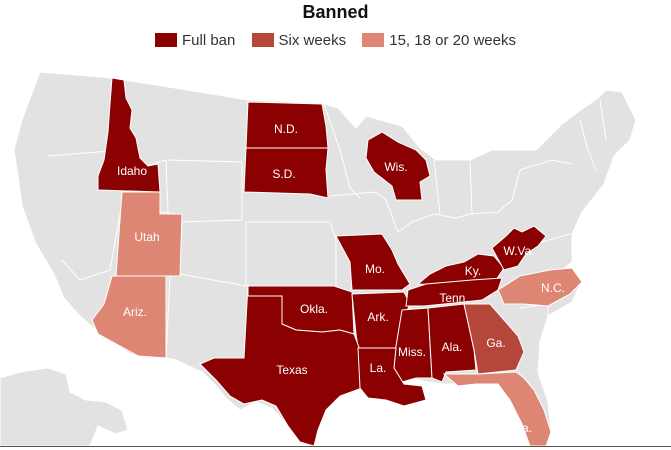 This screenshot has width=671, height=450. Describe the element at coordinates (335, 446) in the screenshot. I see `bottom-rule` at that location.